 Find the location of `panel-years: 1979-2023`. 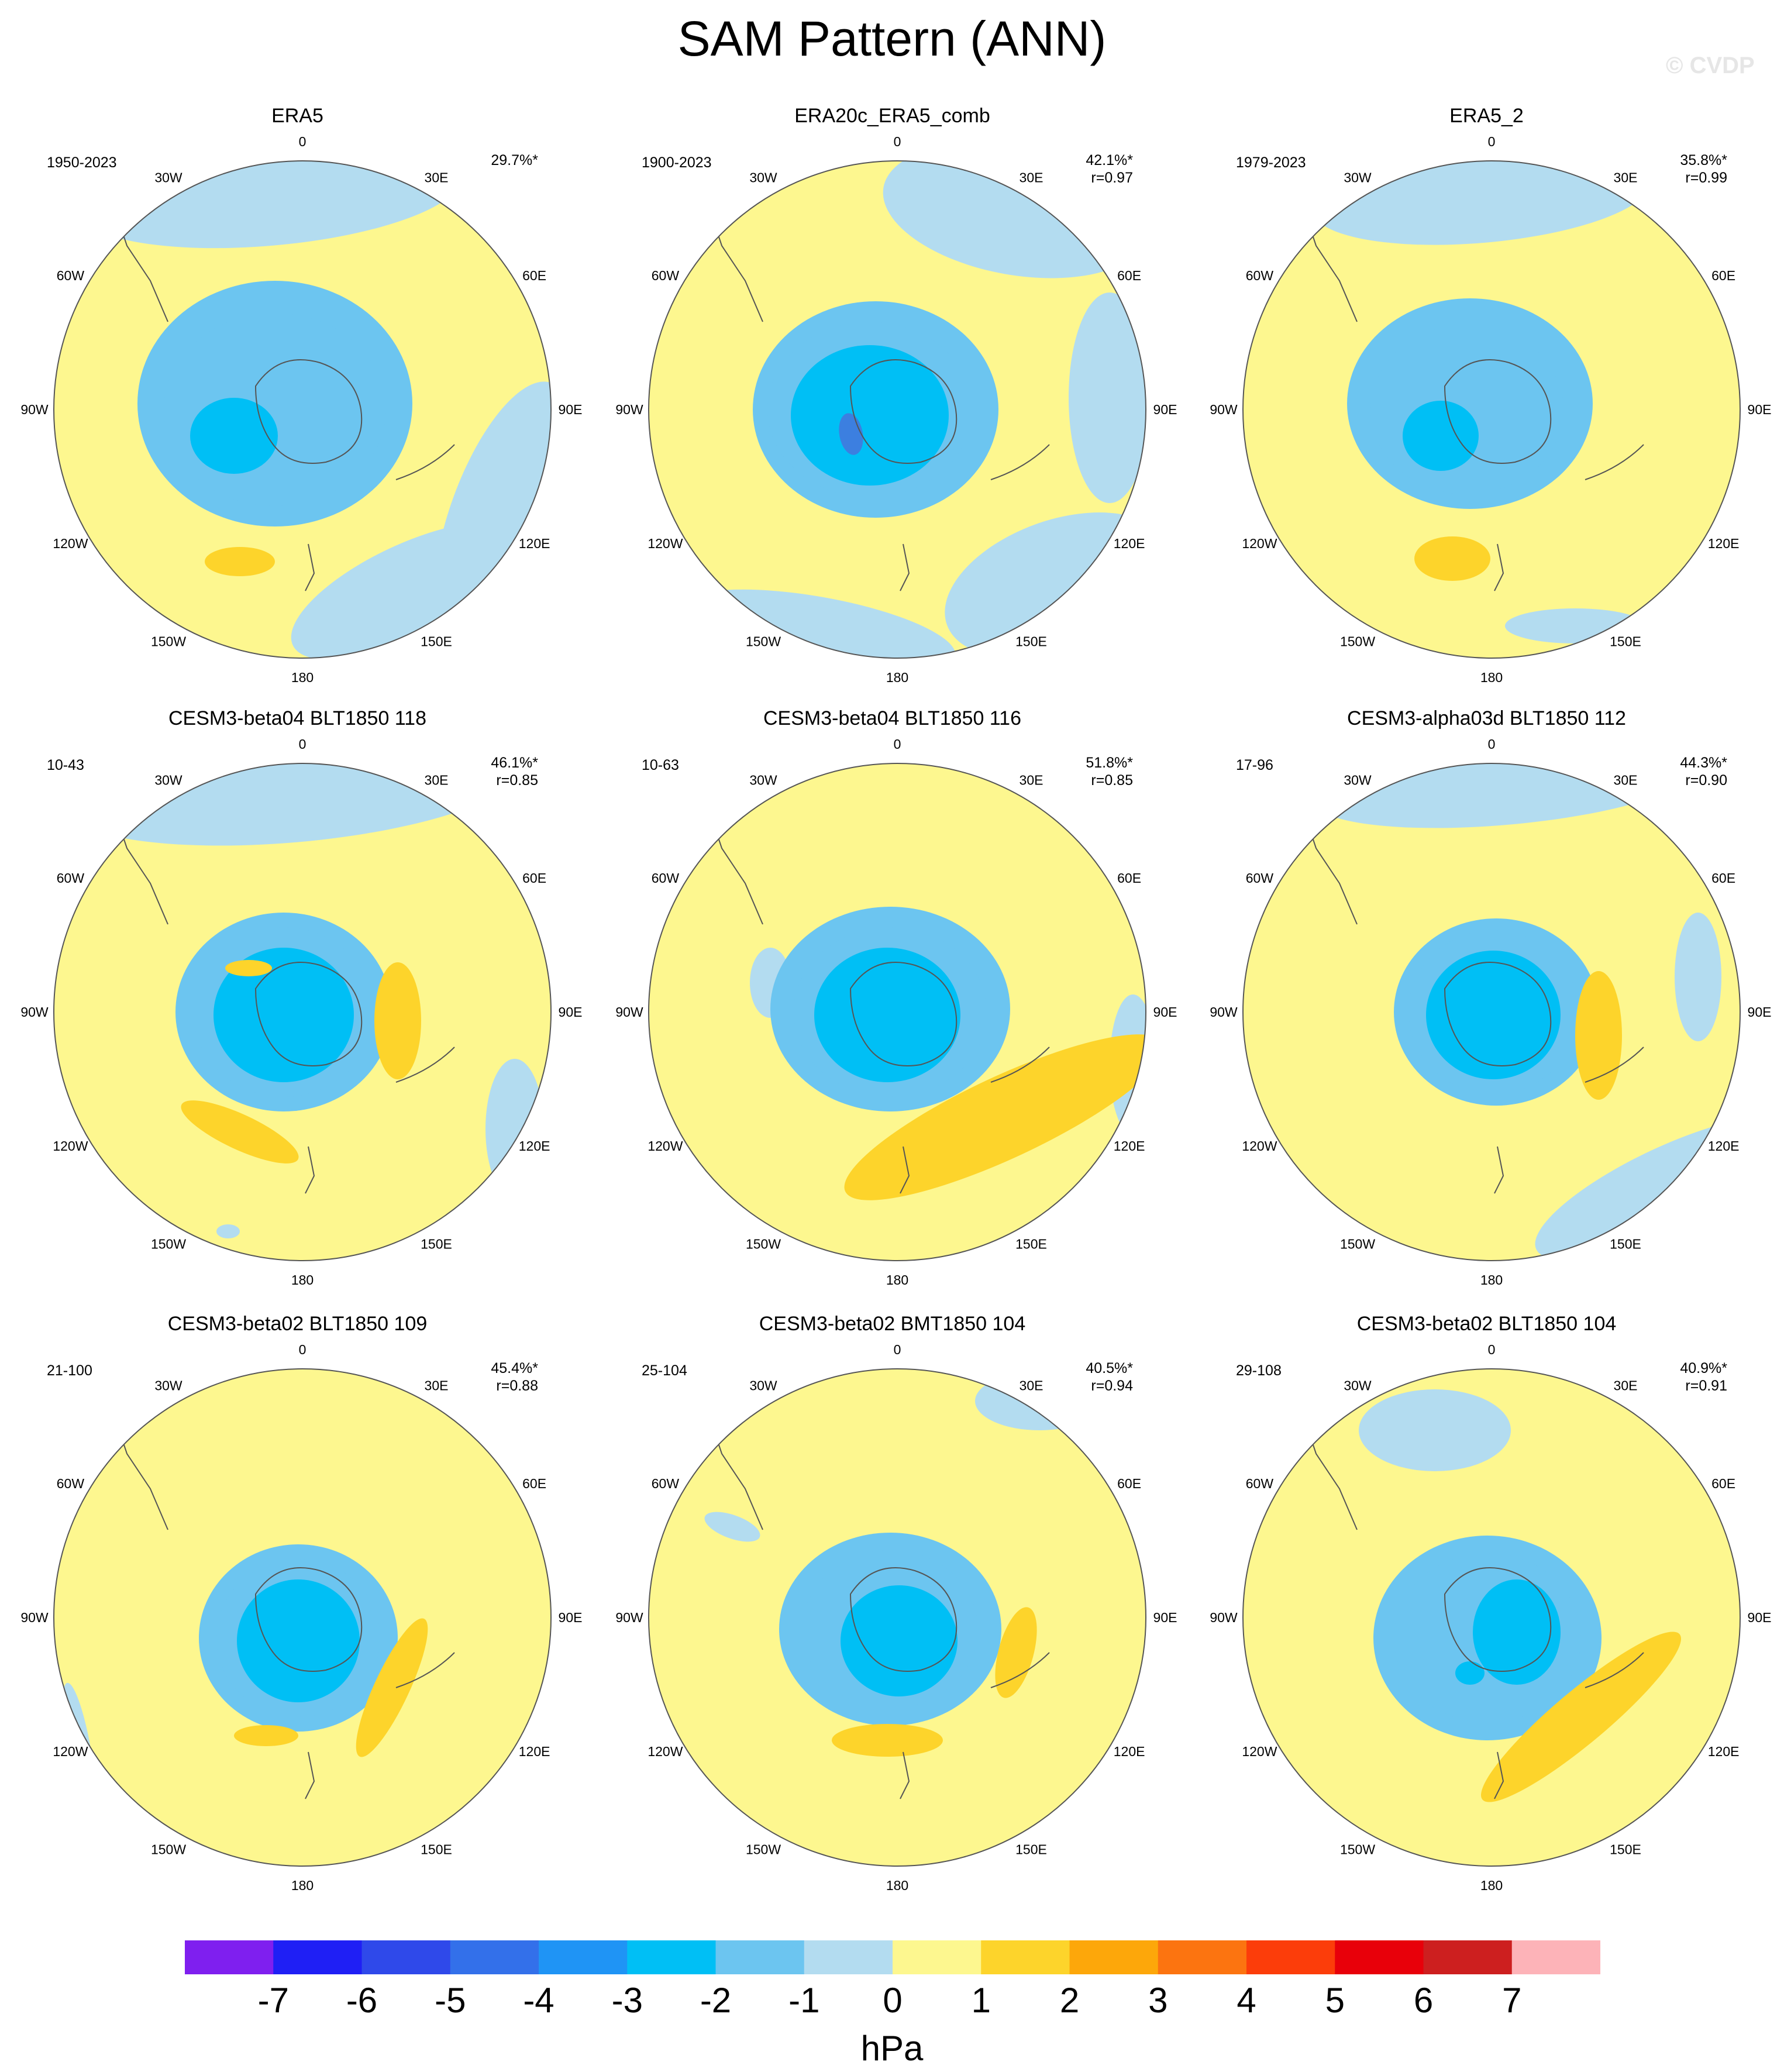

panel-years: 1979-2023 is located at coordinates (1271, 162).